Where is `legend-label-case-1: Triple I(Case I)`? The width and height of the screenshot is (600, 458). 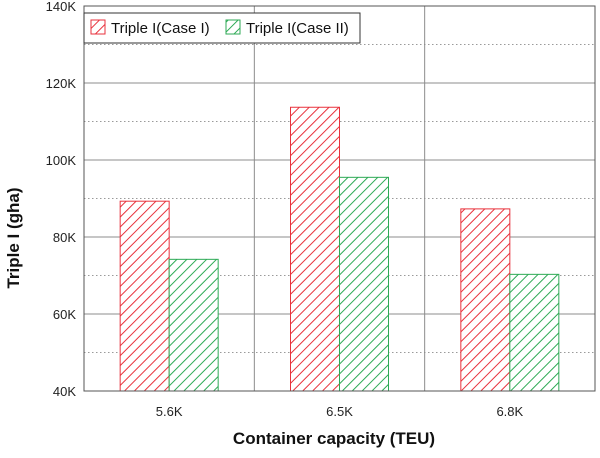
legend-label-case-1: Triple I(Case I) is located at coordinates (160, 28).